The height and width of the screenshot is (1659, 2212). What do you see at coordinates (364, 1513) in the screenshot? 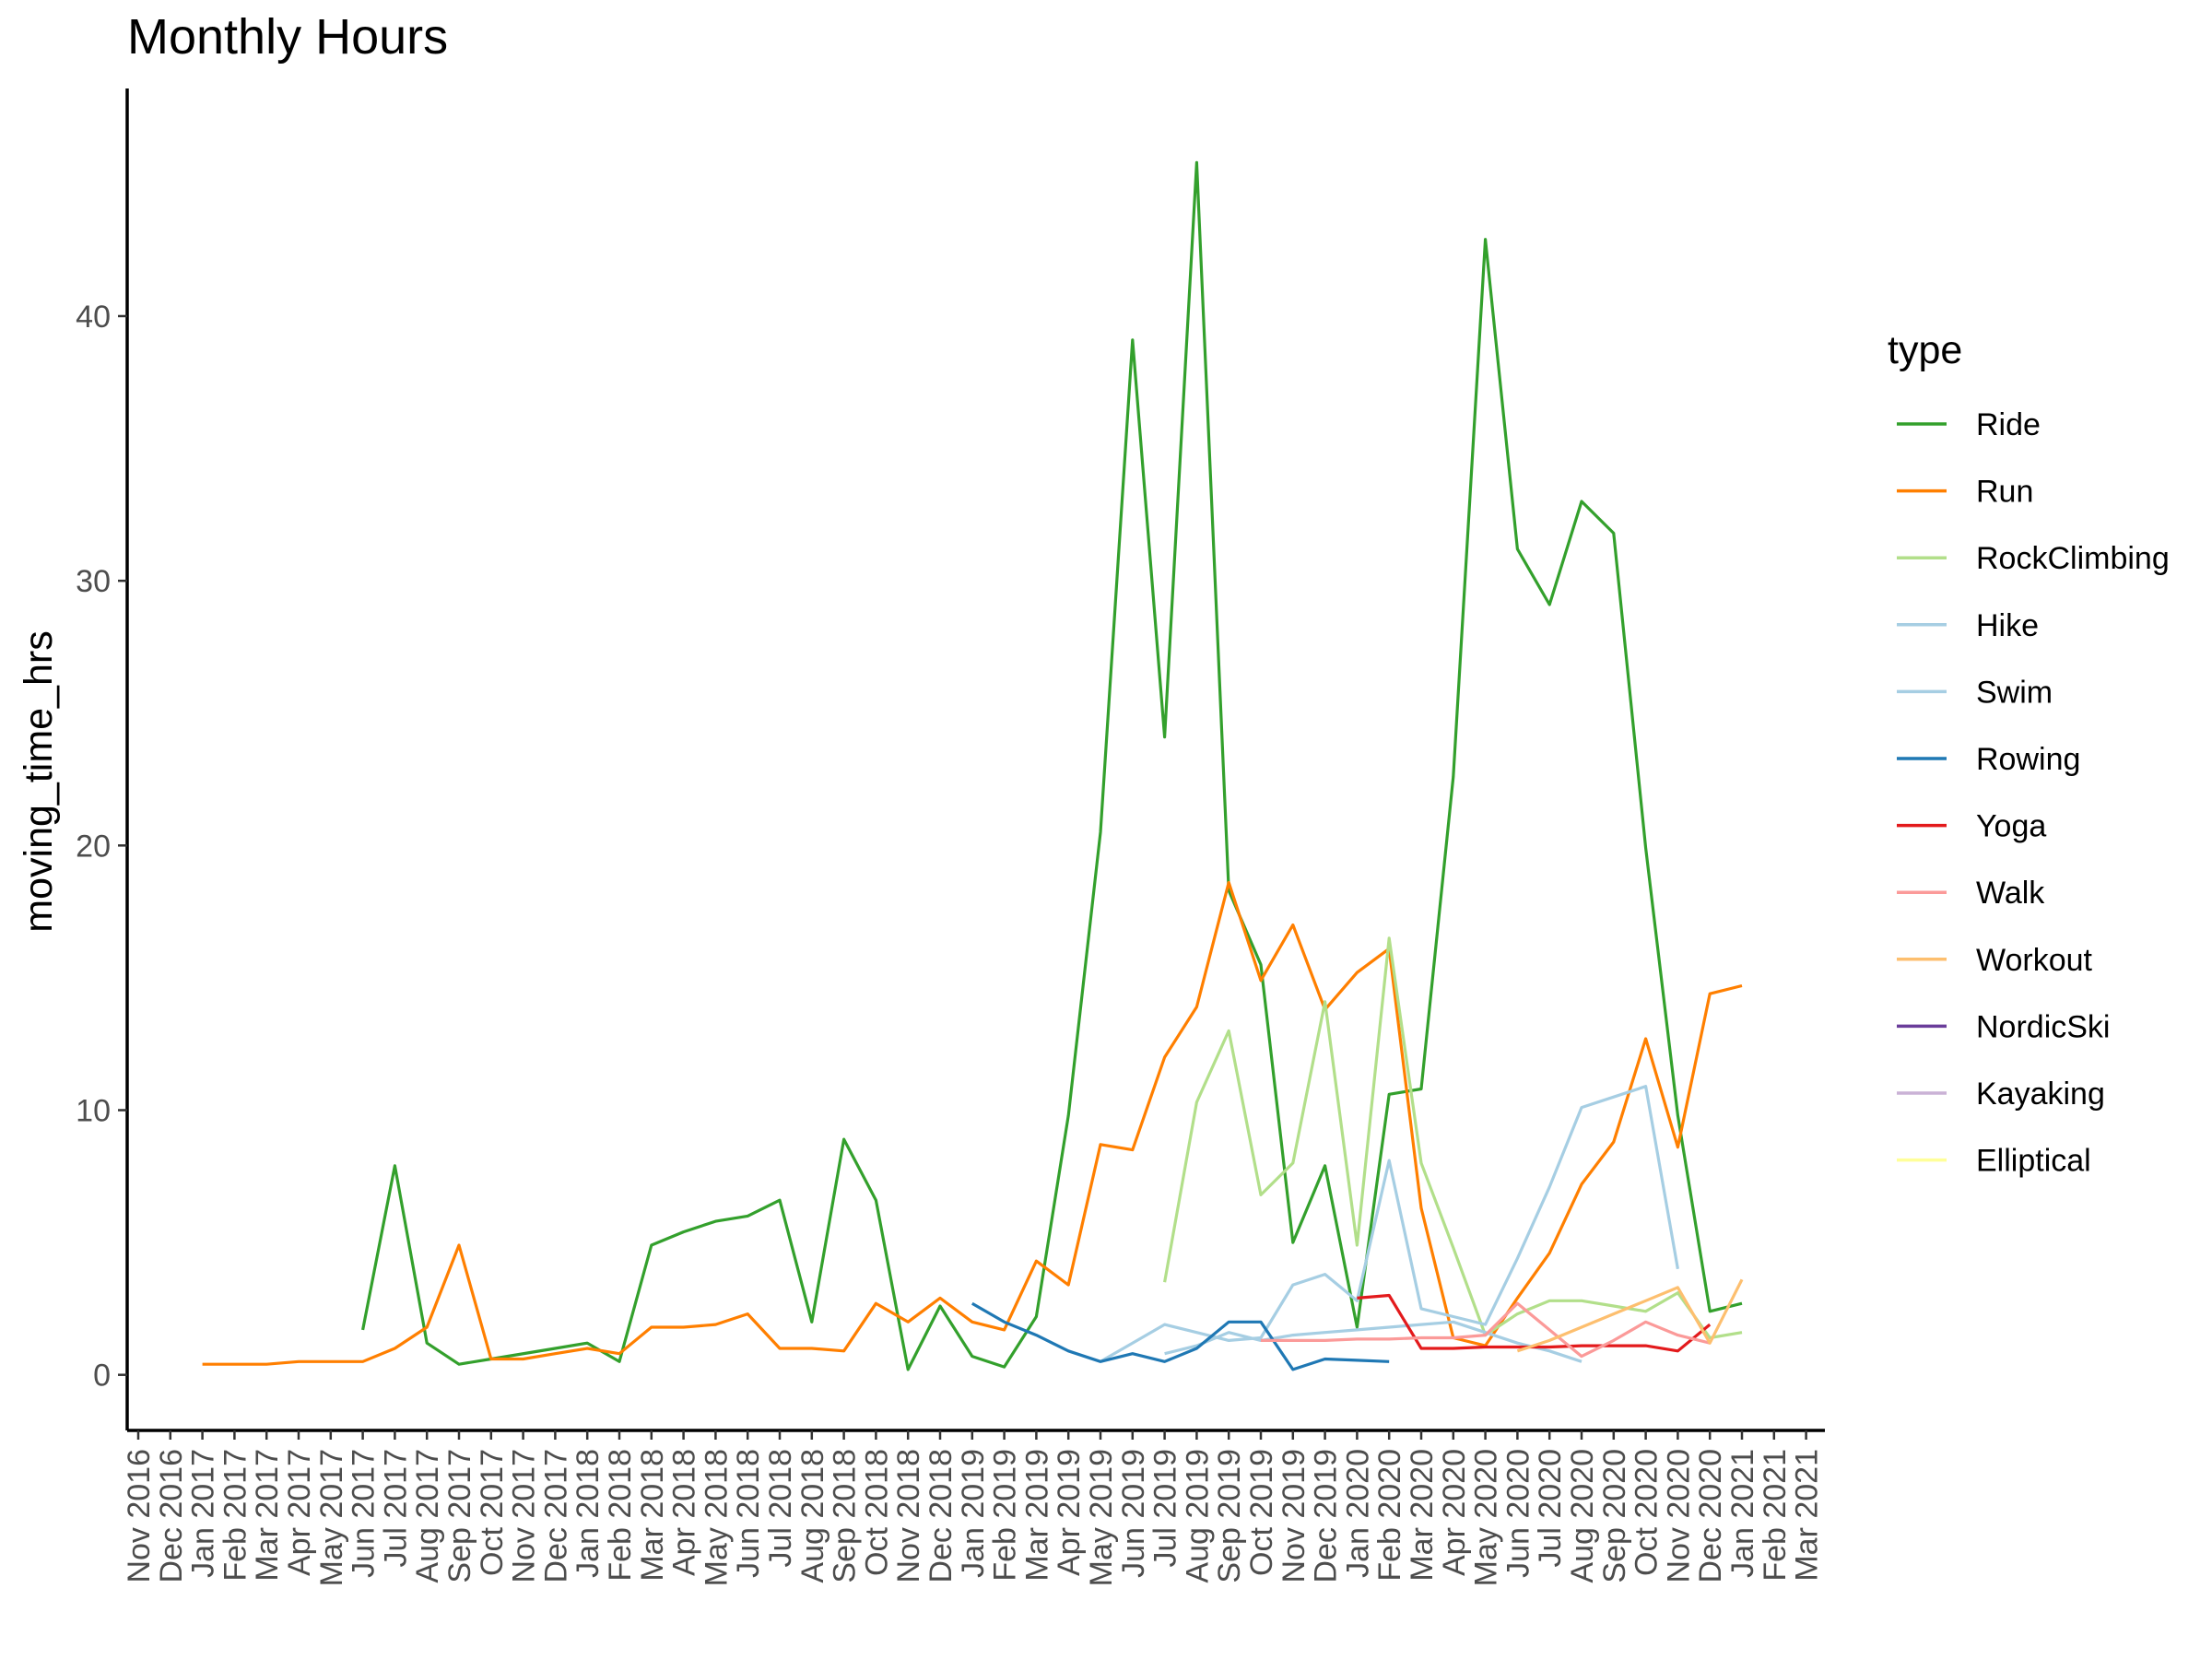
I see `x-tick-label: Jun 2017` at bounding box center [364, 1513].